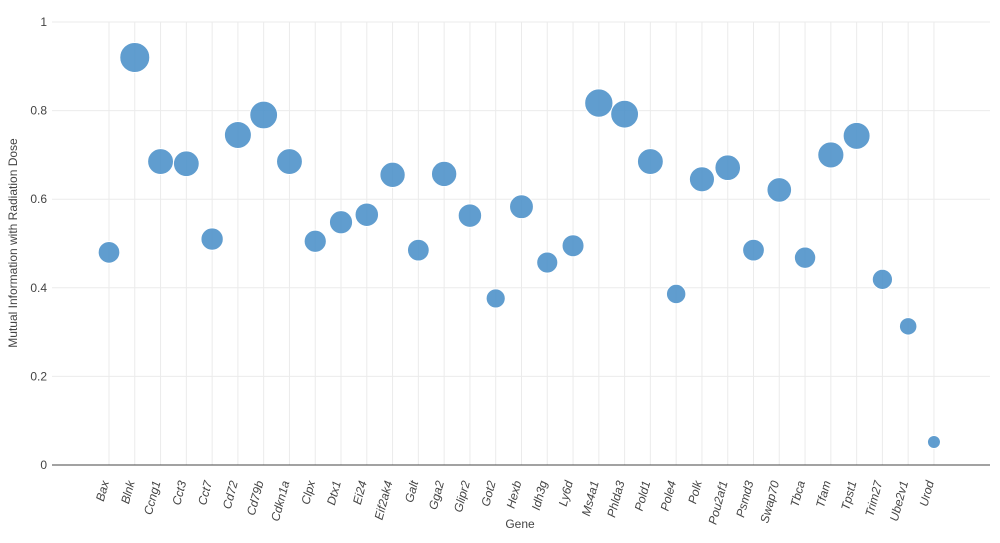 The height and width of the screenshot is (543, 1000). Describe the element at coordinates (436, 495) in the screenshot. I see `x-tick-label: Gga2` at that location.